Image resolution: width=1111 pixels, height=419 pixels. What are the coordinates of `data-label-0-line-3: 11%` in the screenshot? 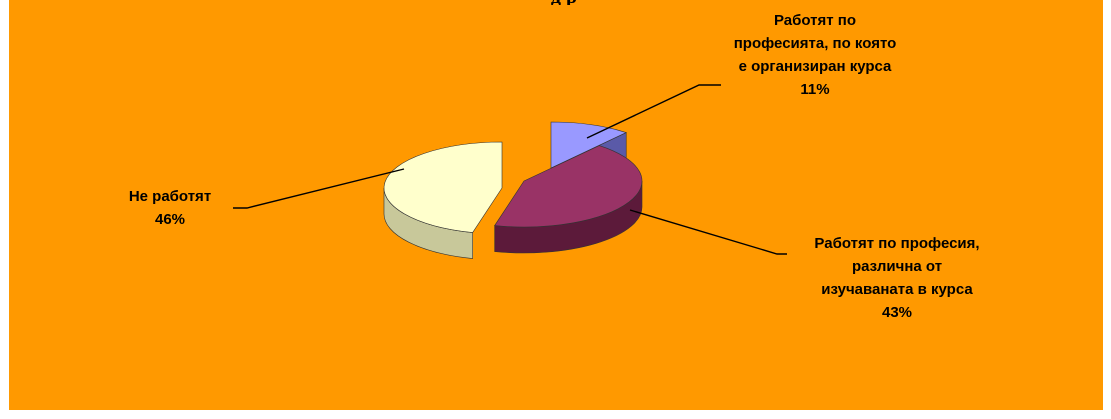 It's located at (814, 89).